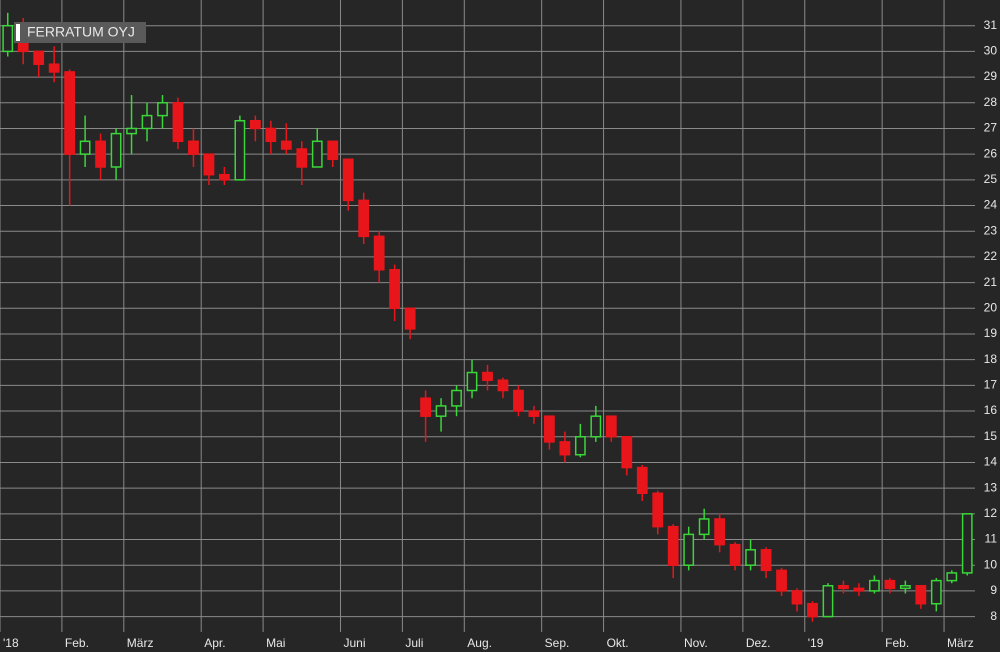 The image size is (1000, 652). Describe the element at coordinates (991, 25) in the screenshot. I see `y-tick-label: 31` at that location.